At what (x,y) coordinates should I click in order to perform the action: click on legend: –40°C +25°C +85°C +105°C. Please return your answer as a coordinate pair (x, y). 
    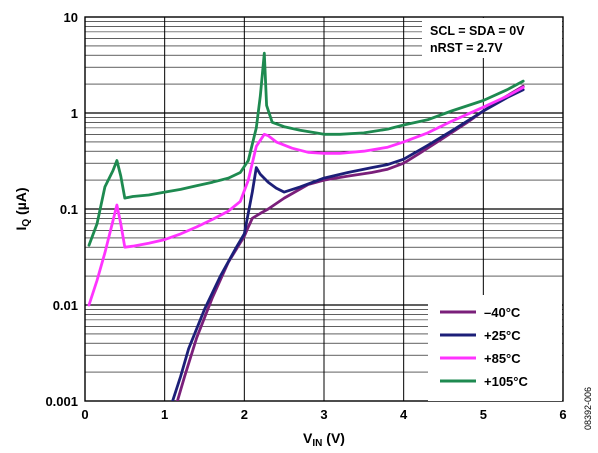
    Looking at the image, I should click on (495, 348).